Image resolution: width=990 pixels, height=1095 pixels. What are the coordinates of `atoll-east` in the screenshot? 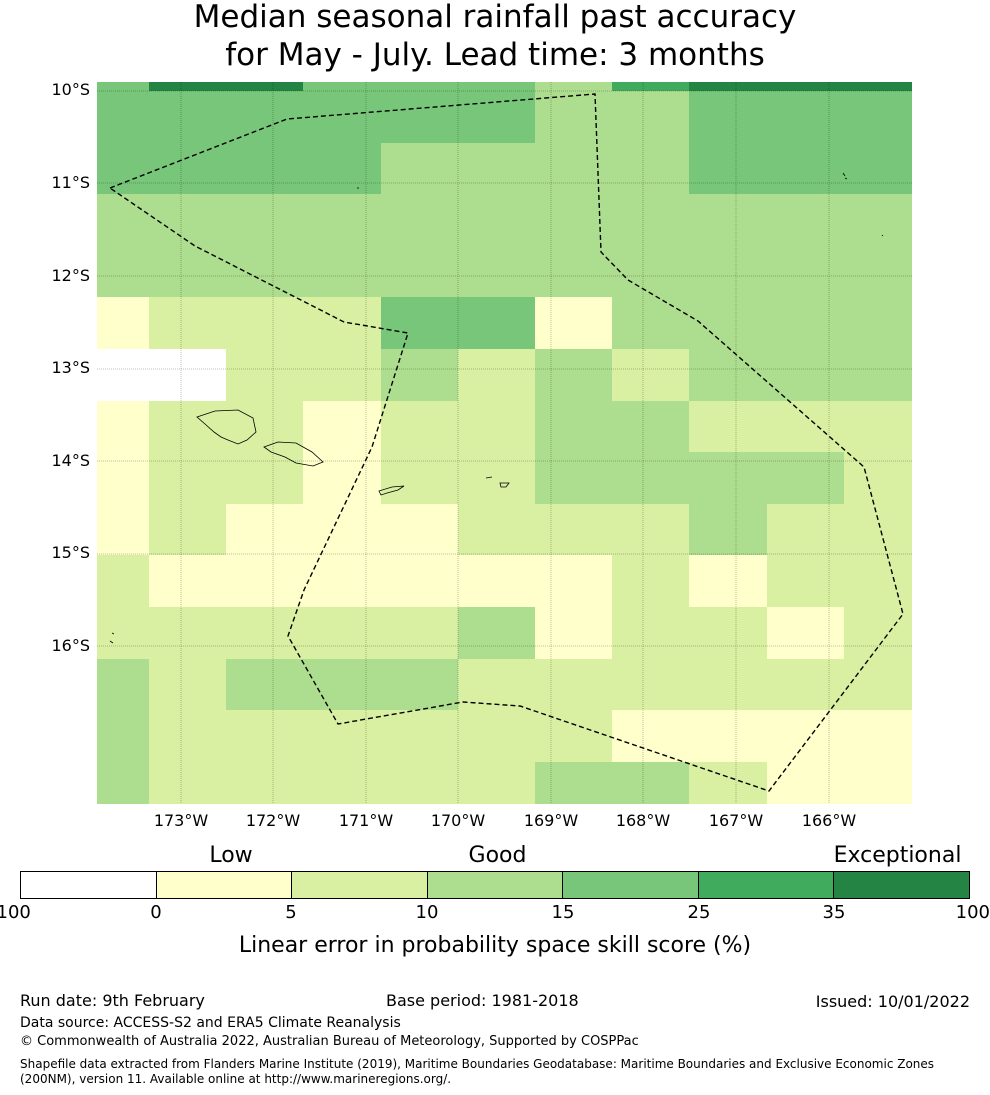 It's located at (845, 176).